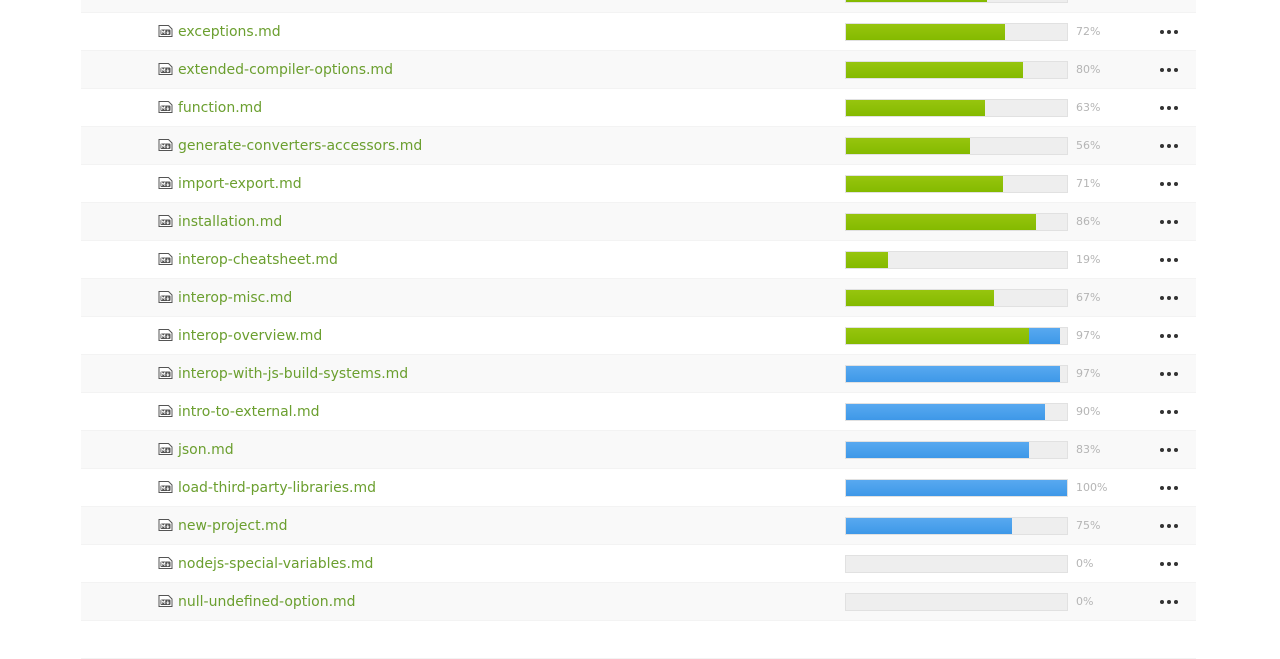 The image size is (1280, 659). What do you see at coordinates (230, 222) in the screenshot?
I see `file-name-link: installation.md` at bounding box center [230, 222].